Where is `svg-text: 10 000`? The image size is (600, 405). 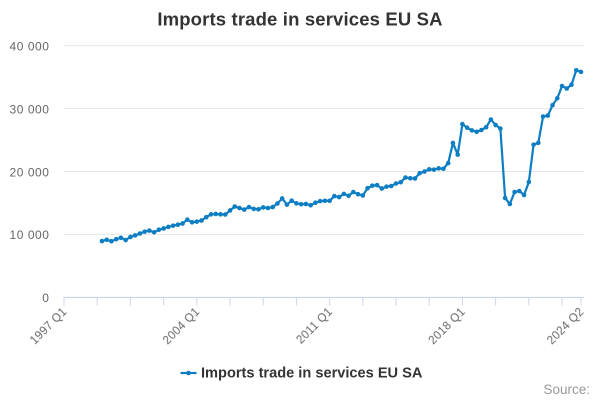 svg-text: 10 000 is located at coordinates (29, 235).